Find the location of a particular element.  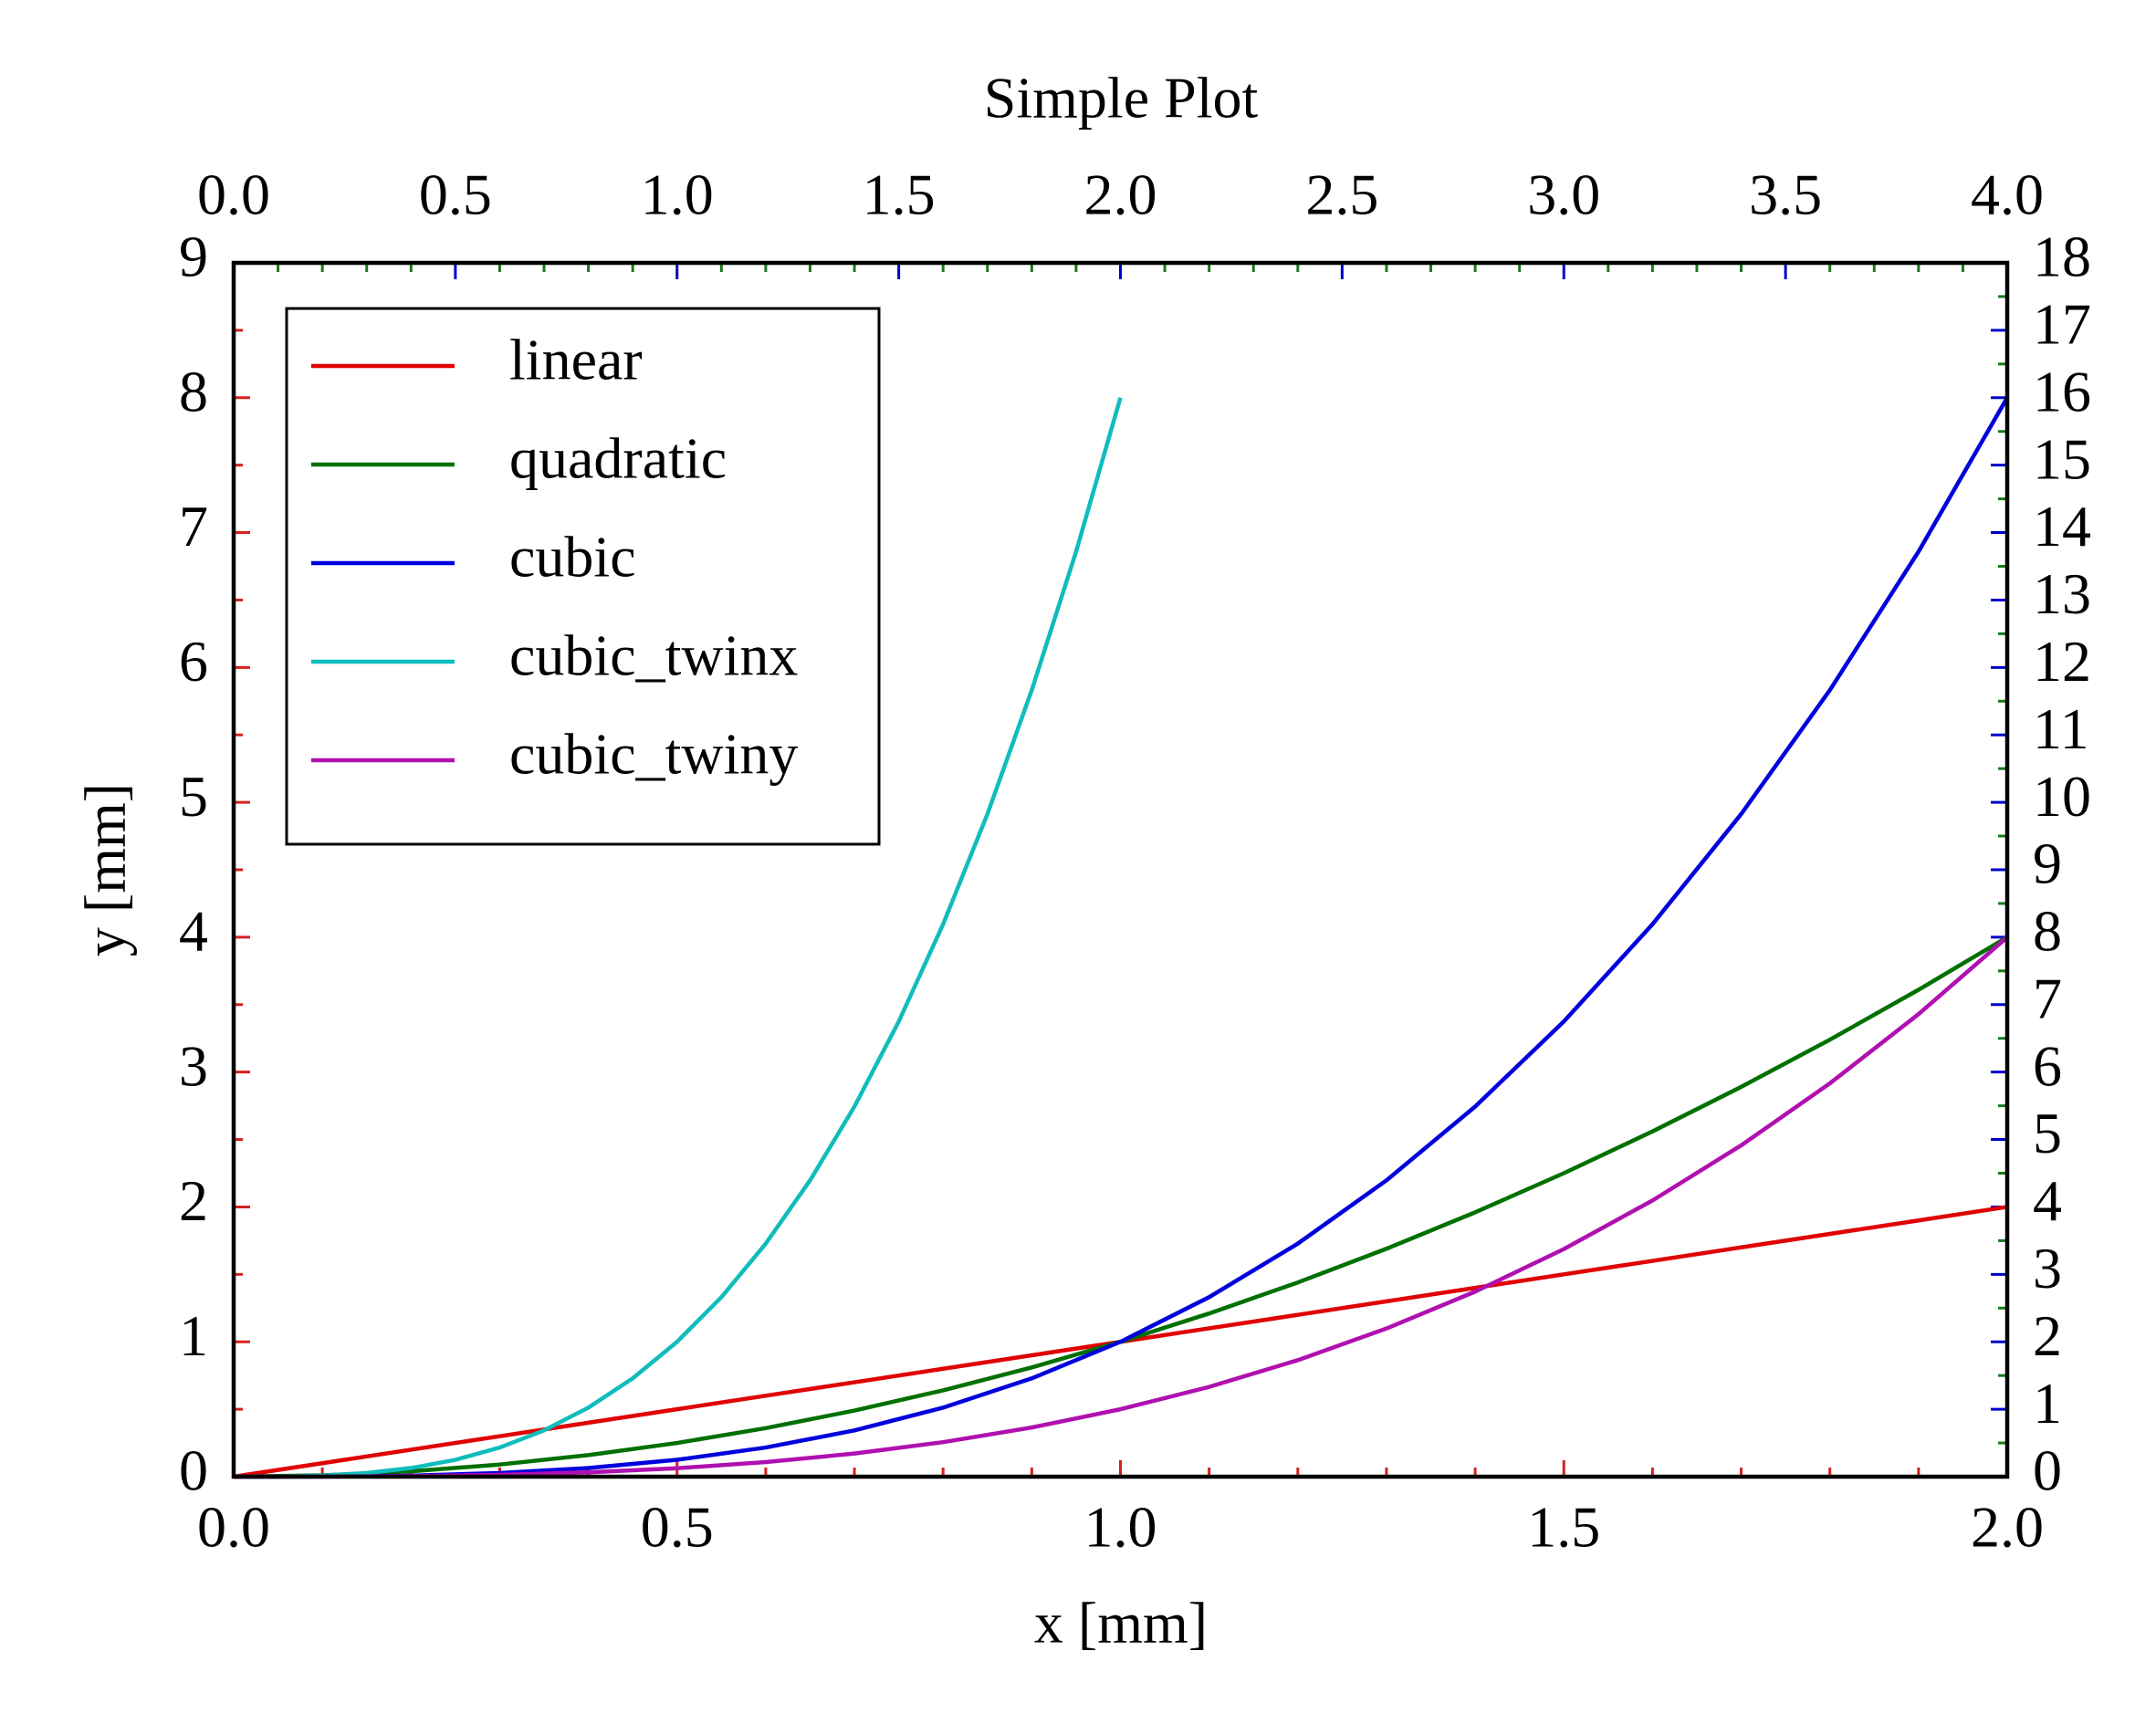

x2-tick-label: 1.0 is located at coordinates (677, 194).